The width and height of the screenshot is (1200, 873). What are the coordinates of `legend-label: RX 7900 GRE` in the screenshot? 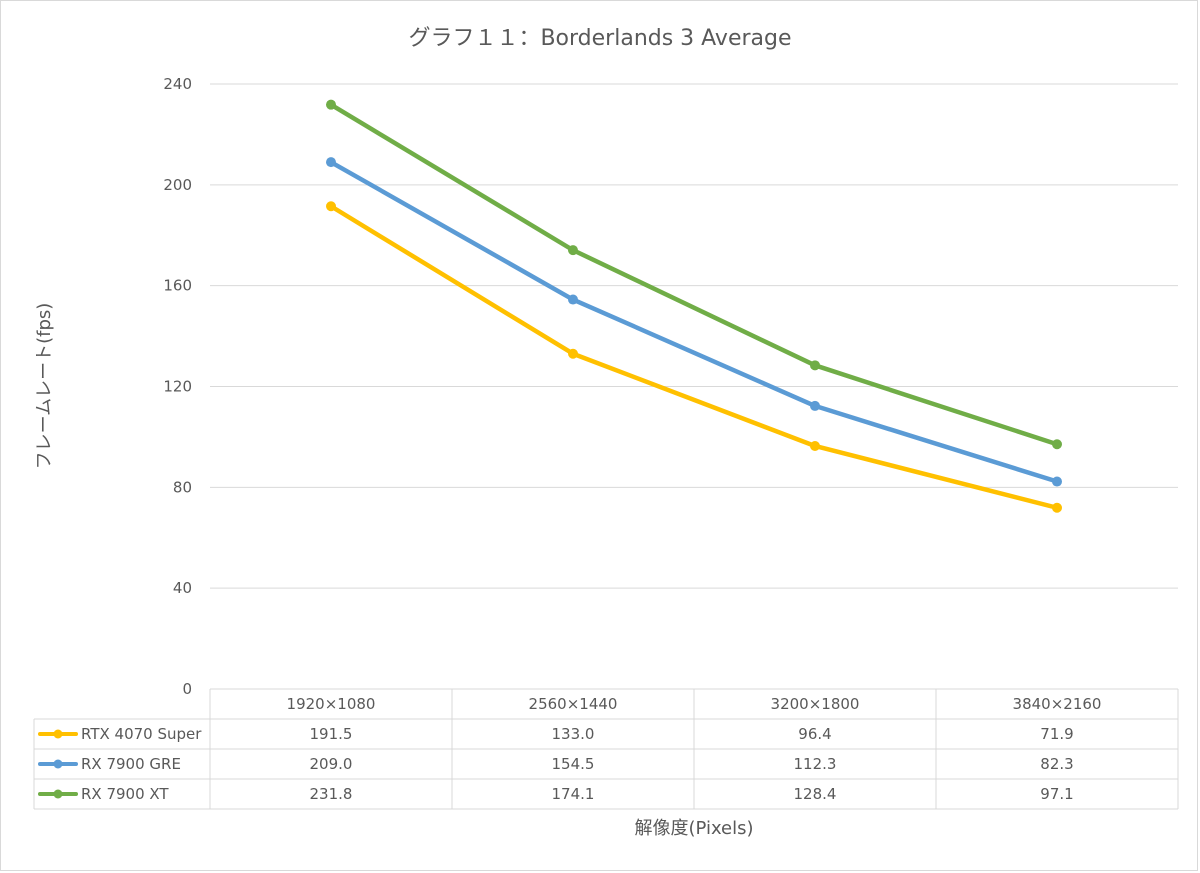 It's located at (131, 764).